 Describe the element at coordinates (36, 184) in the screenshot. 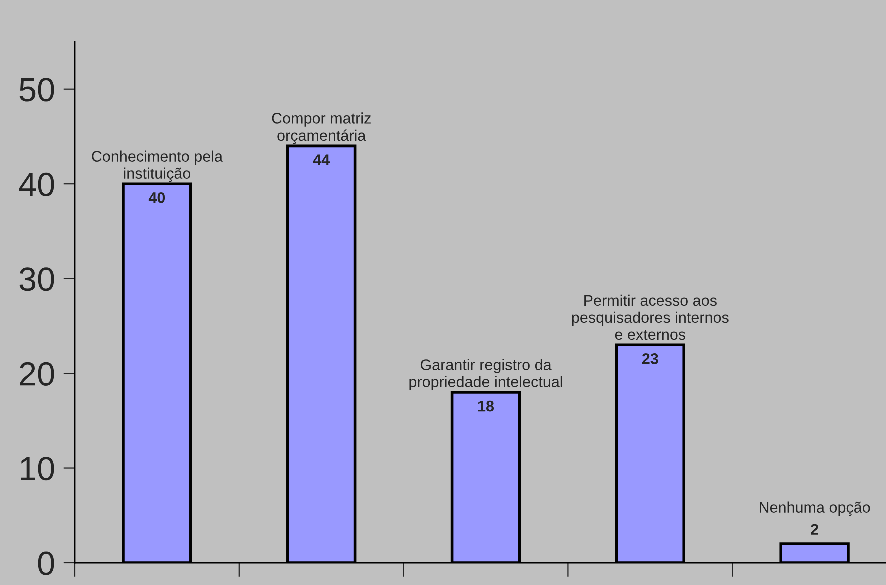

I see `y-tick-label: 40` at that location.